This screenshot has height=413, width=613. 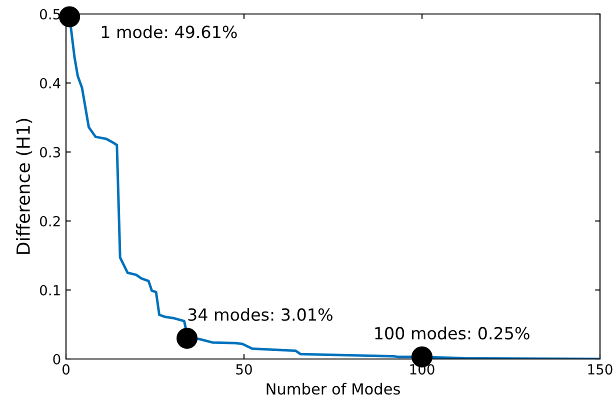 I want to click on x-tick-label: 0, so click(x=66, y=369).